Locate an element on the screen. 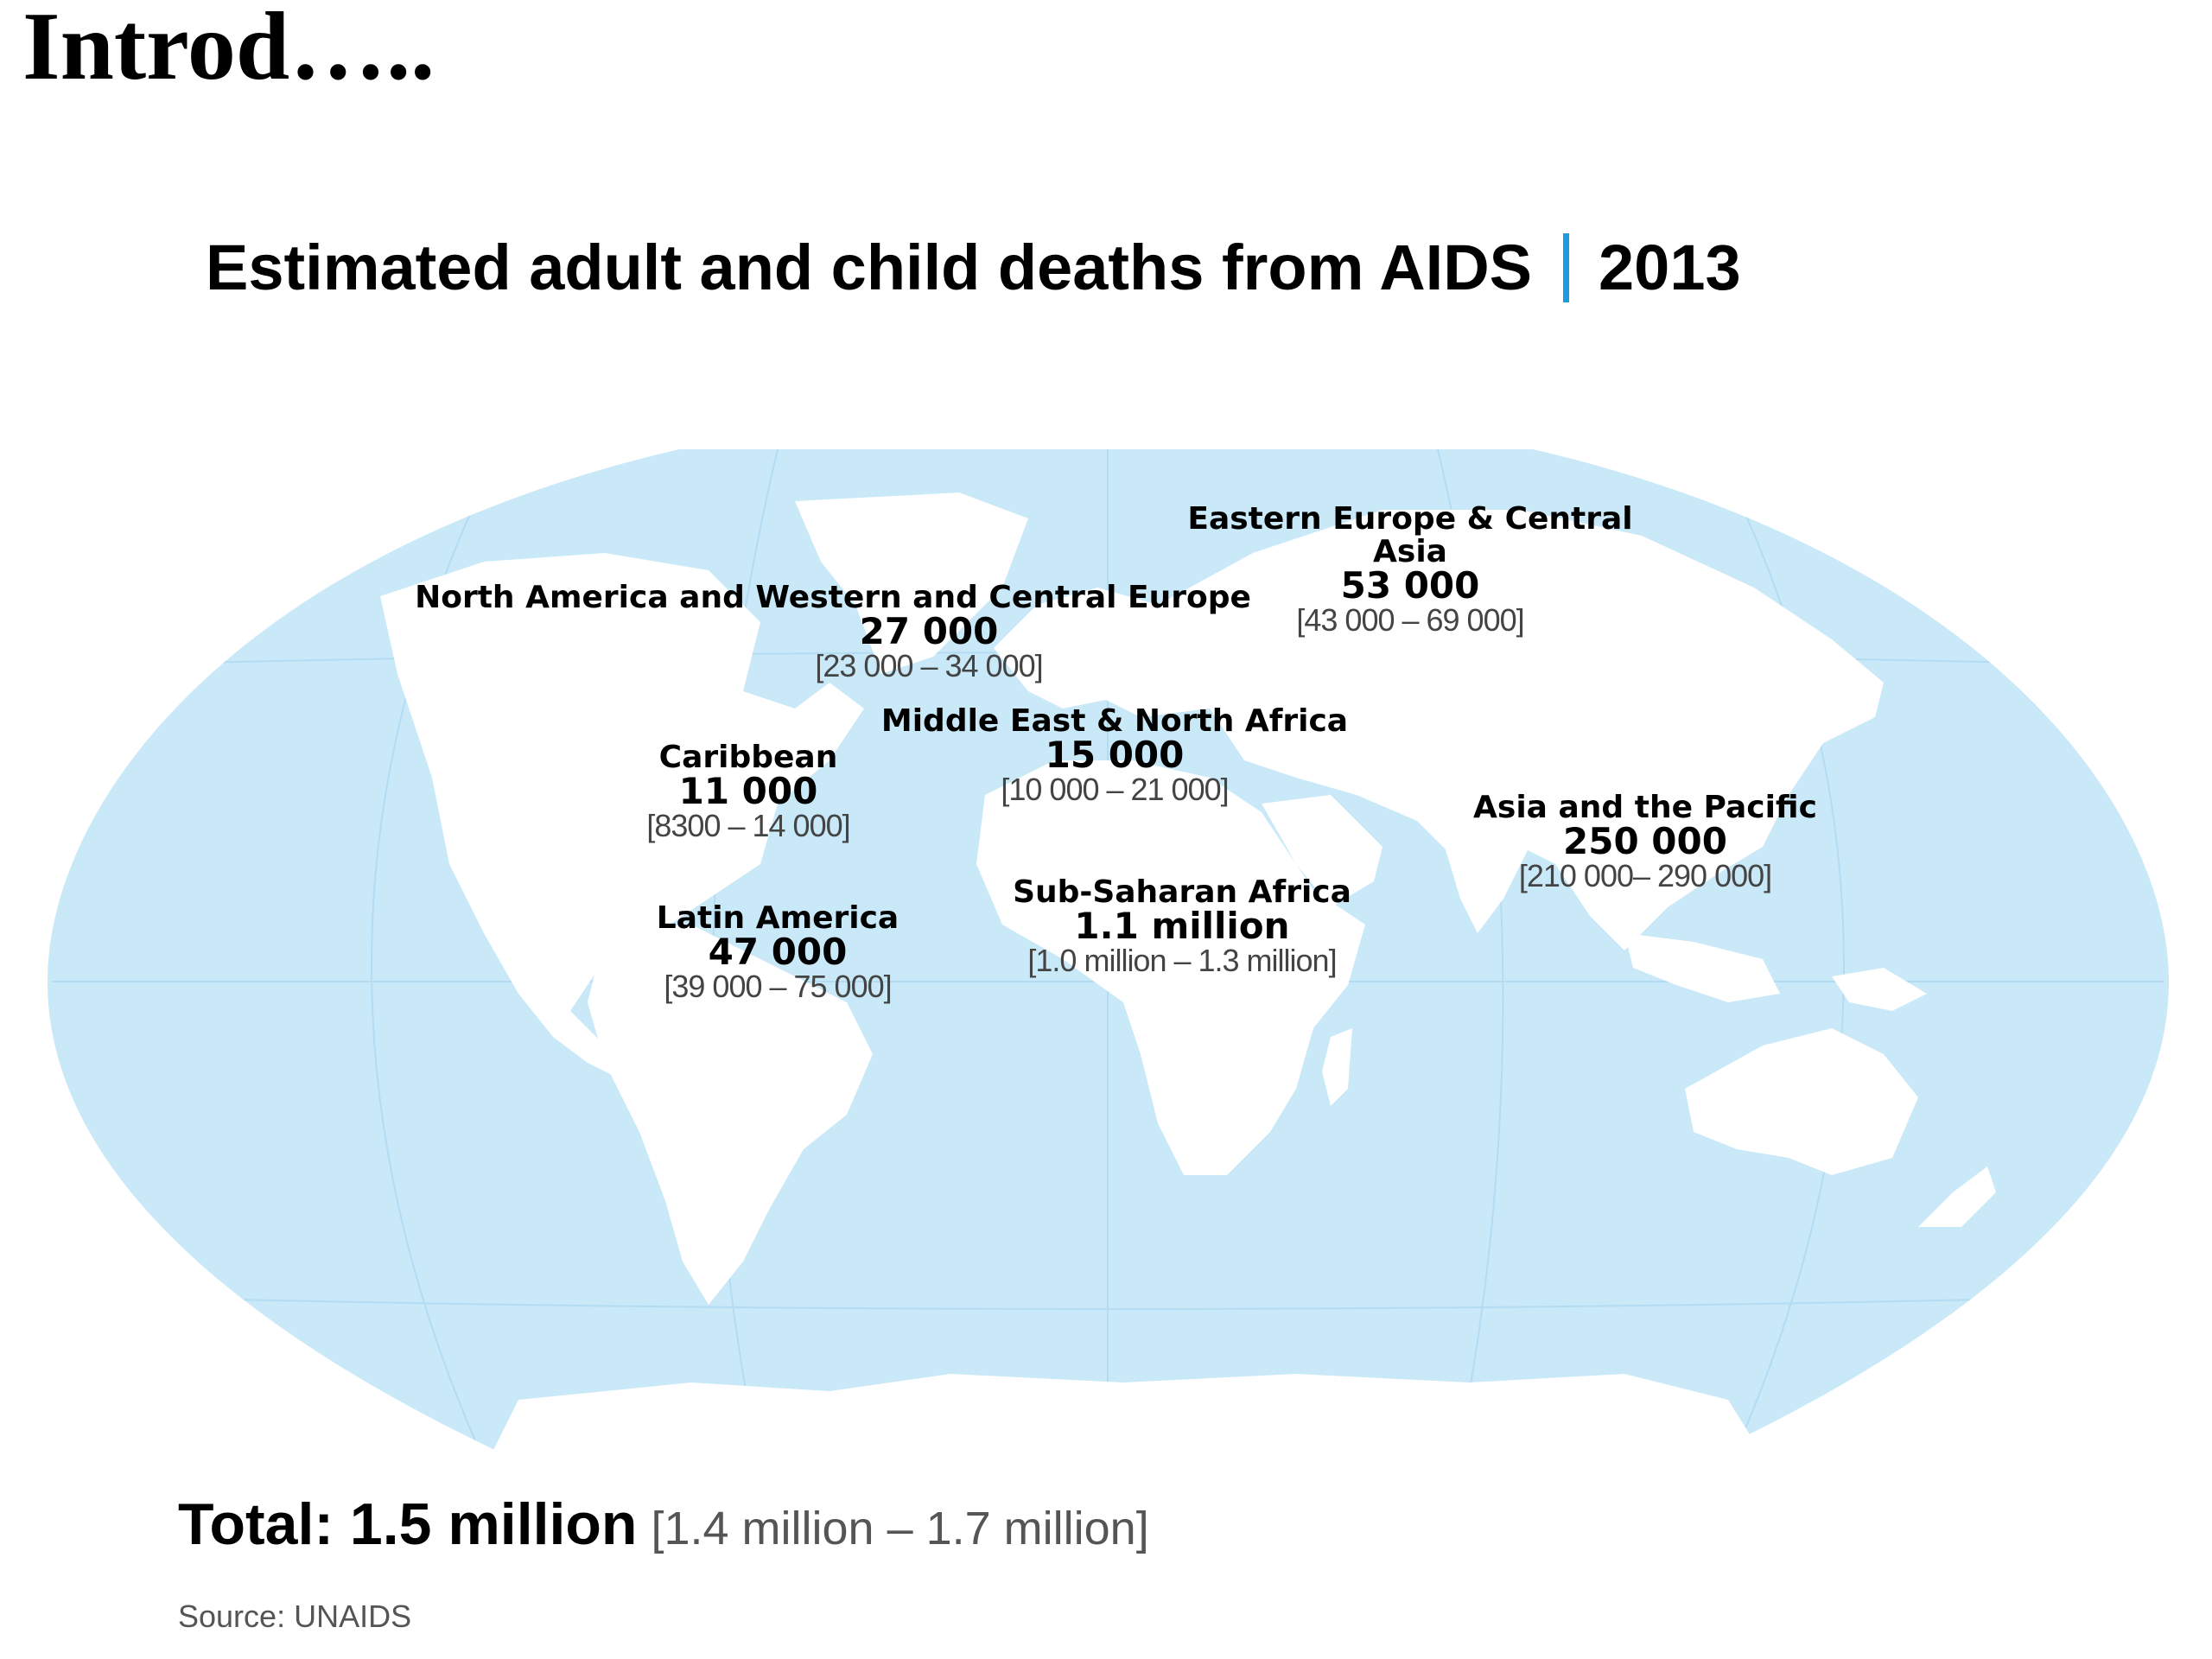 This screenshot has height=1659, width=2212. region-value: 1.1 million is located at coordinates (1182, 926).